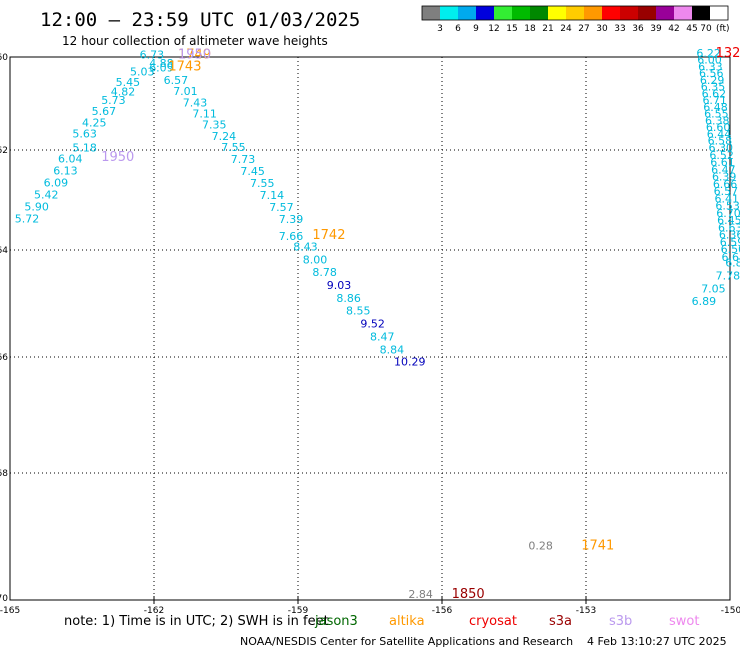 This screenshot has width=740, height=650. What do you see at coordinates (407, 621) in the screenshot?
I see `sat-altika: altika` at bounding box center [407, 621].